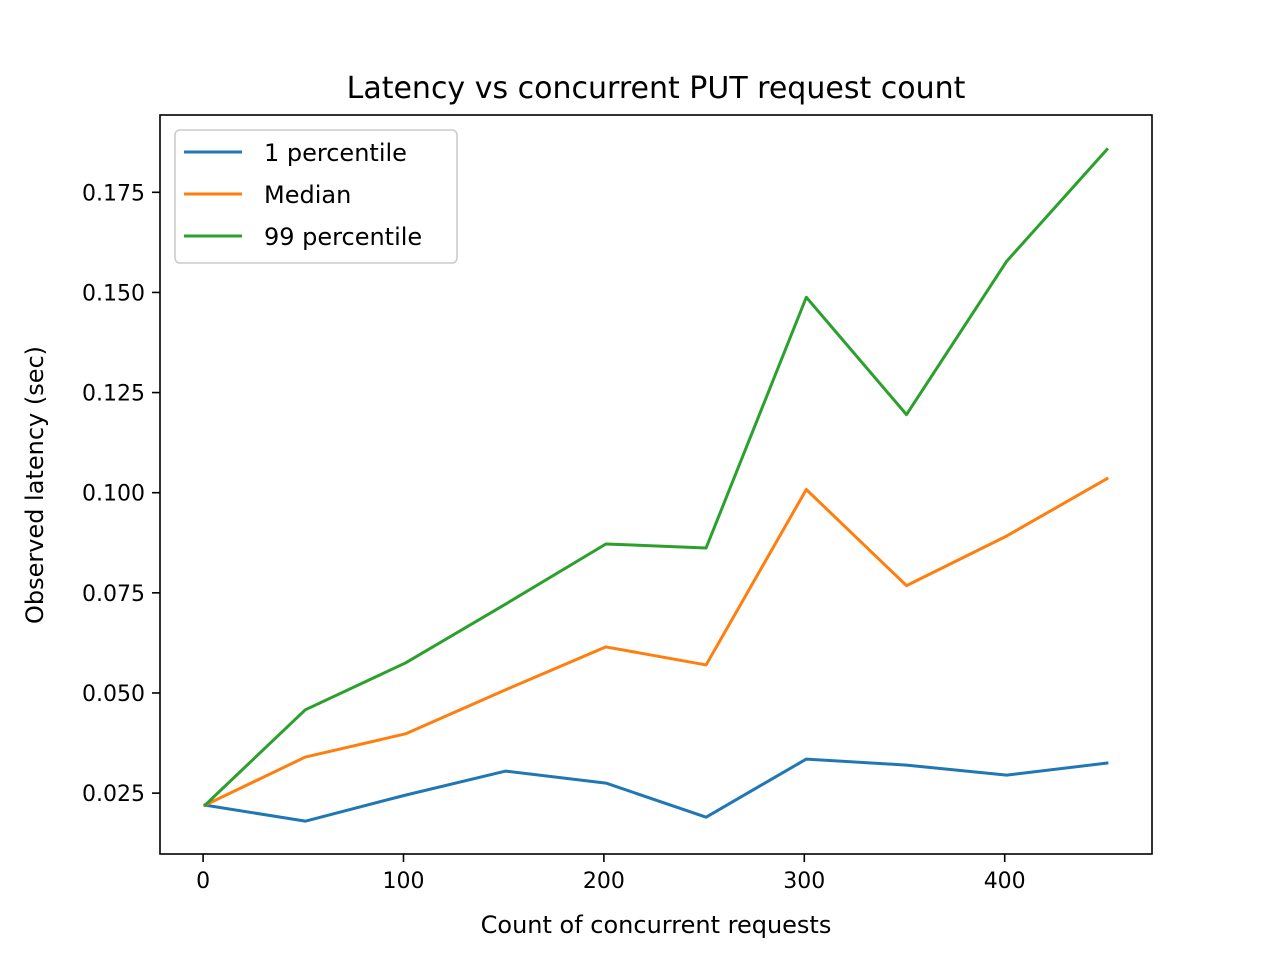 This screenshot has height=960, width=1280. Describe the element at coordinates (203, 881) in the screenshot. I see `x-tick-label: 0` at that location.